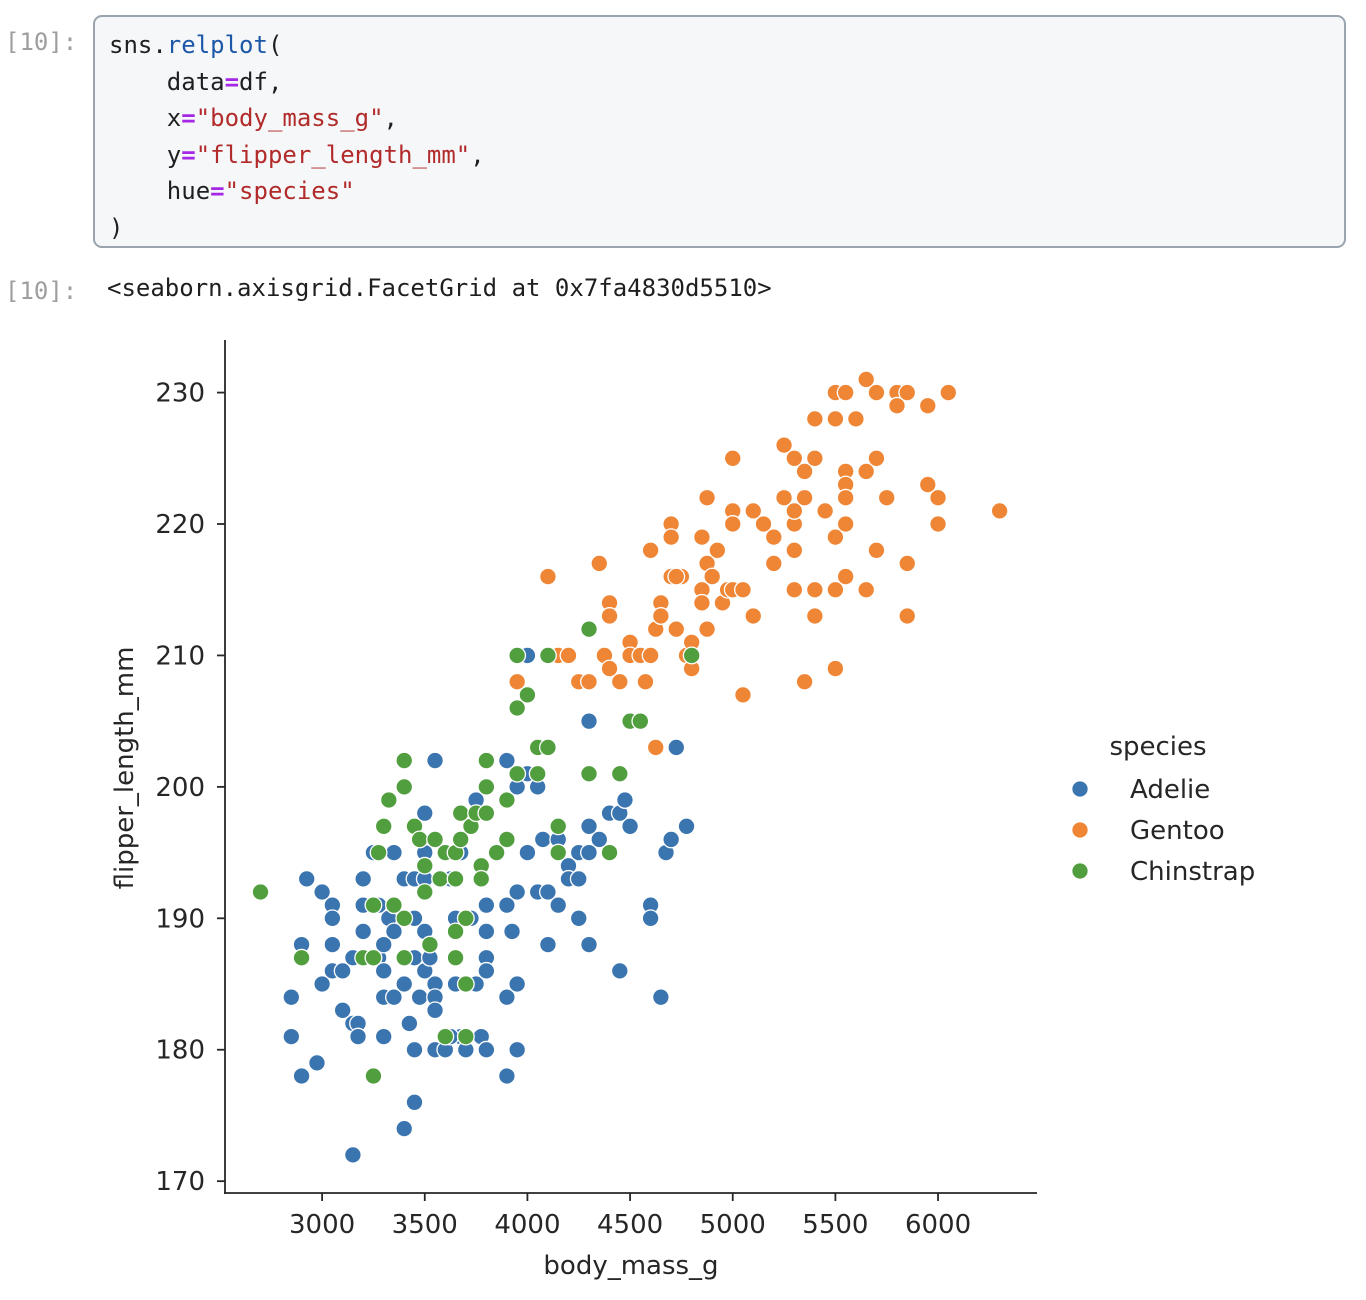  Describe the element at coordinates (41, 291) in the screenshot. I see `output-prompt: [10]:` at that location.